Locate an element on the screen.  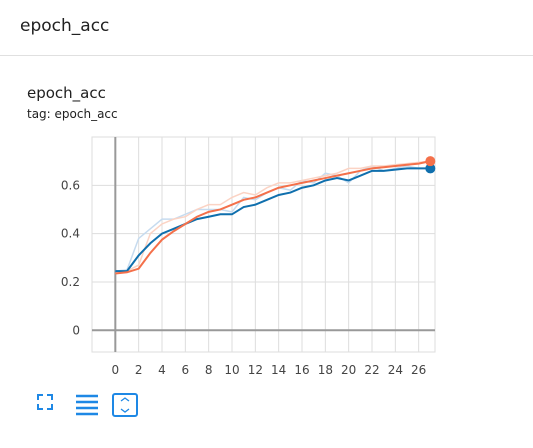
y-tick-label: 0.2 is located at coordinates (70, 282).